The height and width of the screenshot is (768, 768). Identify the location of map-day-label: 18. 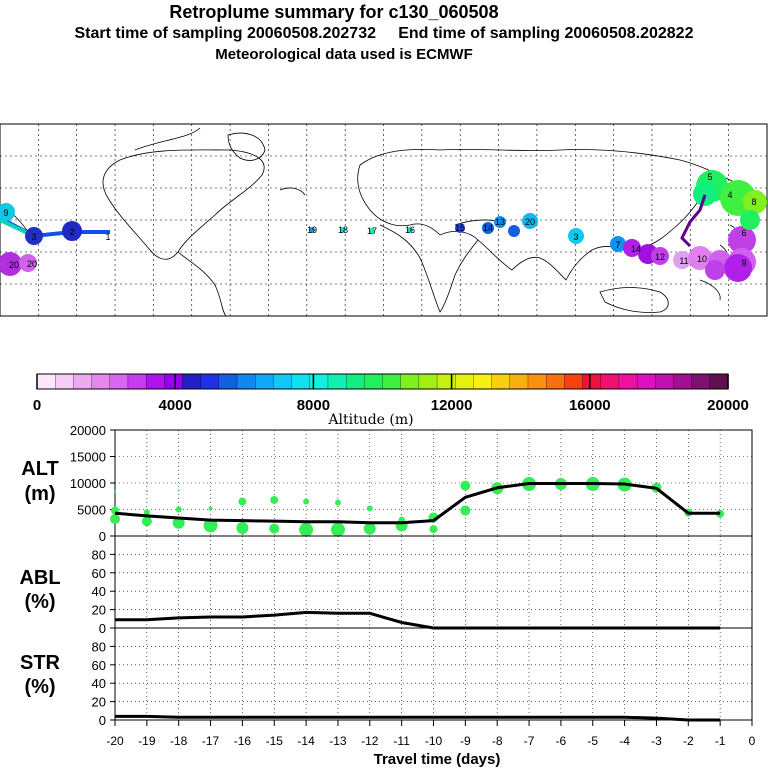
(343, 230).